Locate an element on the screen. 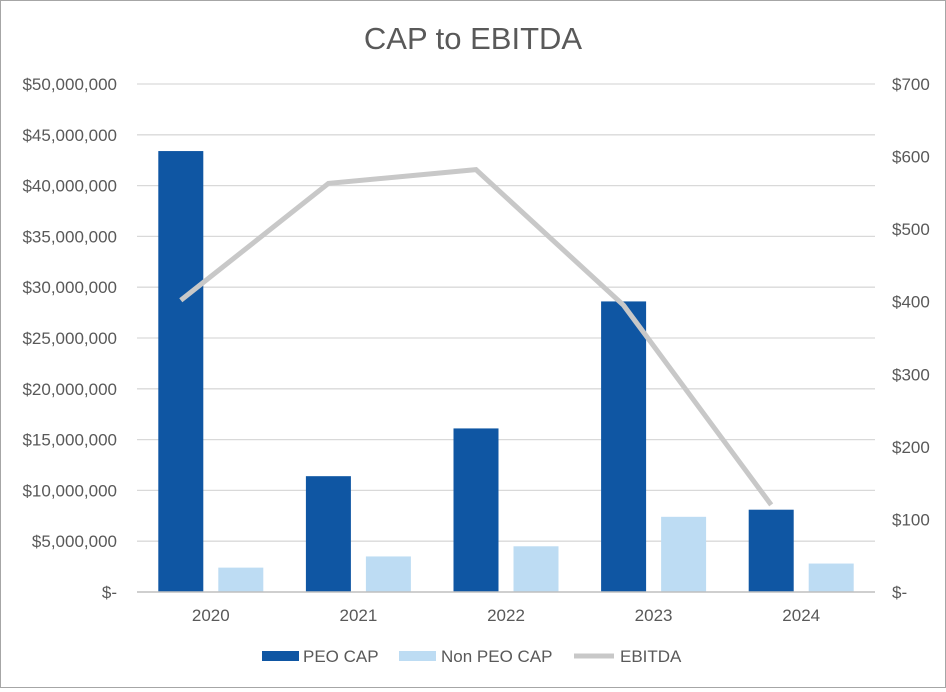 This screenshot has width=946, height=692. peo-cap-bar-2023 is located at coordinates (624, 446).